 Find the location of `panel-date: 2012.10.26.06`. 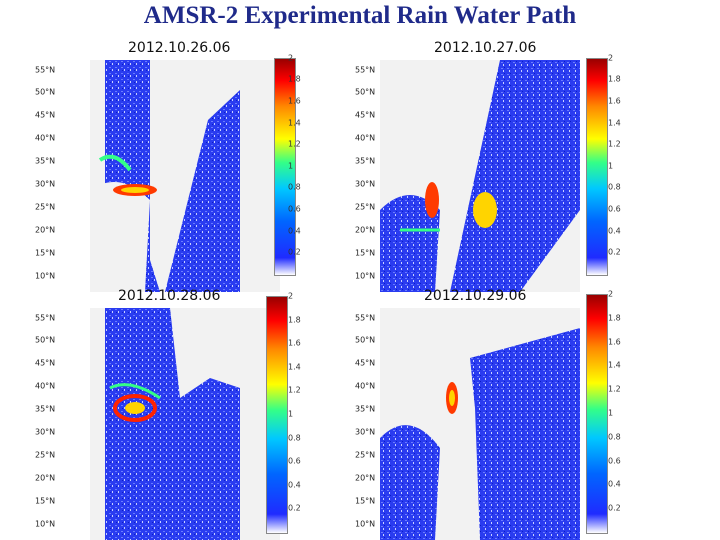

panel-date: 2012.10.26.06 is located at coordinates (179, 48).